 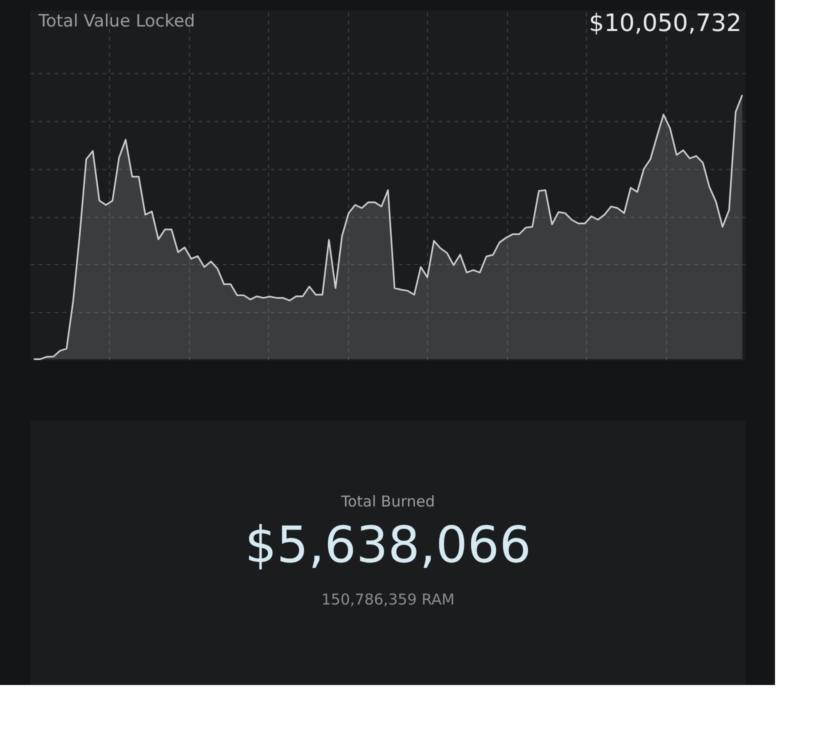 I want to click on chart-title: Total Value Locked, so click(x=117, y=22).